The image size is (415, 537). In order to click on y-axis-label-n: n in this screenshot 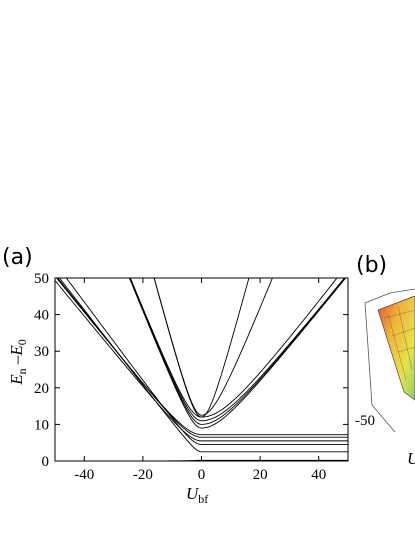, I will do `click(22, 371)`.